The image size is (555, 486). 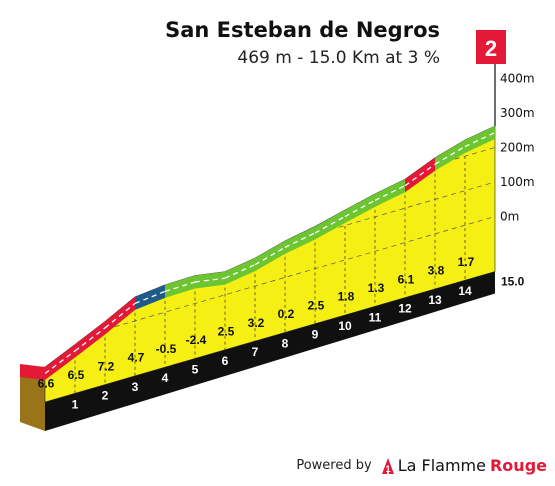 What do you see at coordinates (195, 370) in the screenshot?
I see `km-label: 5` at bounding box center [195, 370].